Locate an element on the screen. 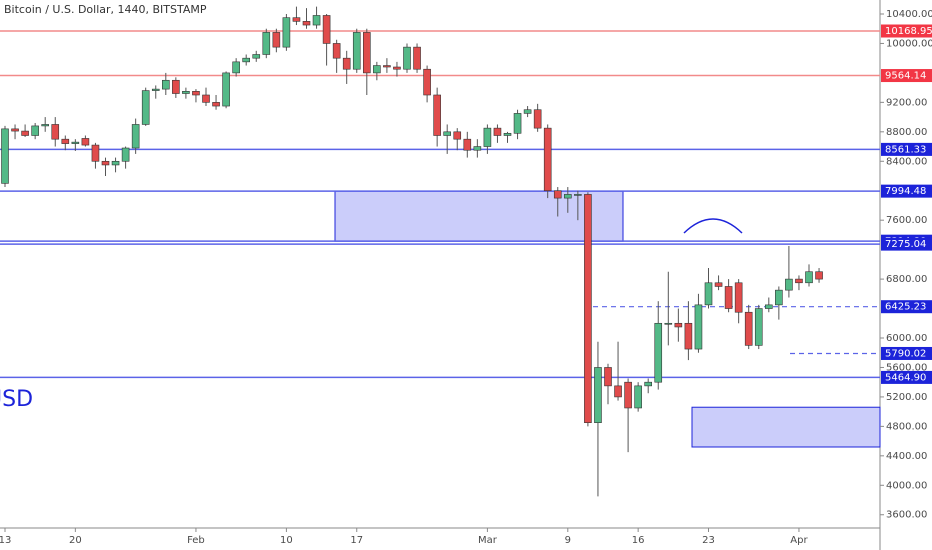 The height and width of the screenshot is (550, 932). y-tick-label: 6000.00 is located at coordinates (906, 338).